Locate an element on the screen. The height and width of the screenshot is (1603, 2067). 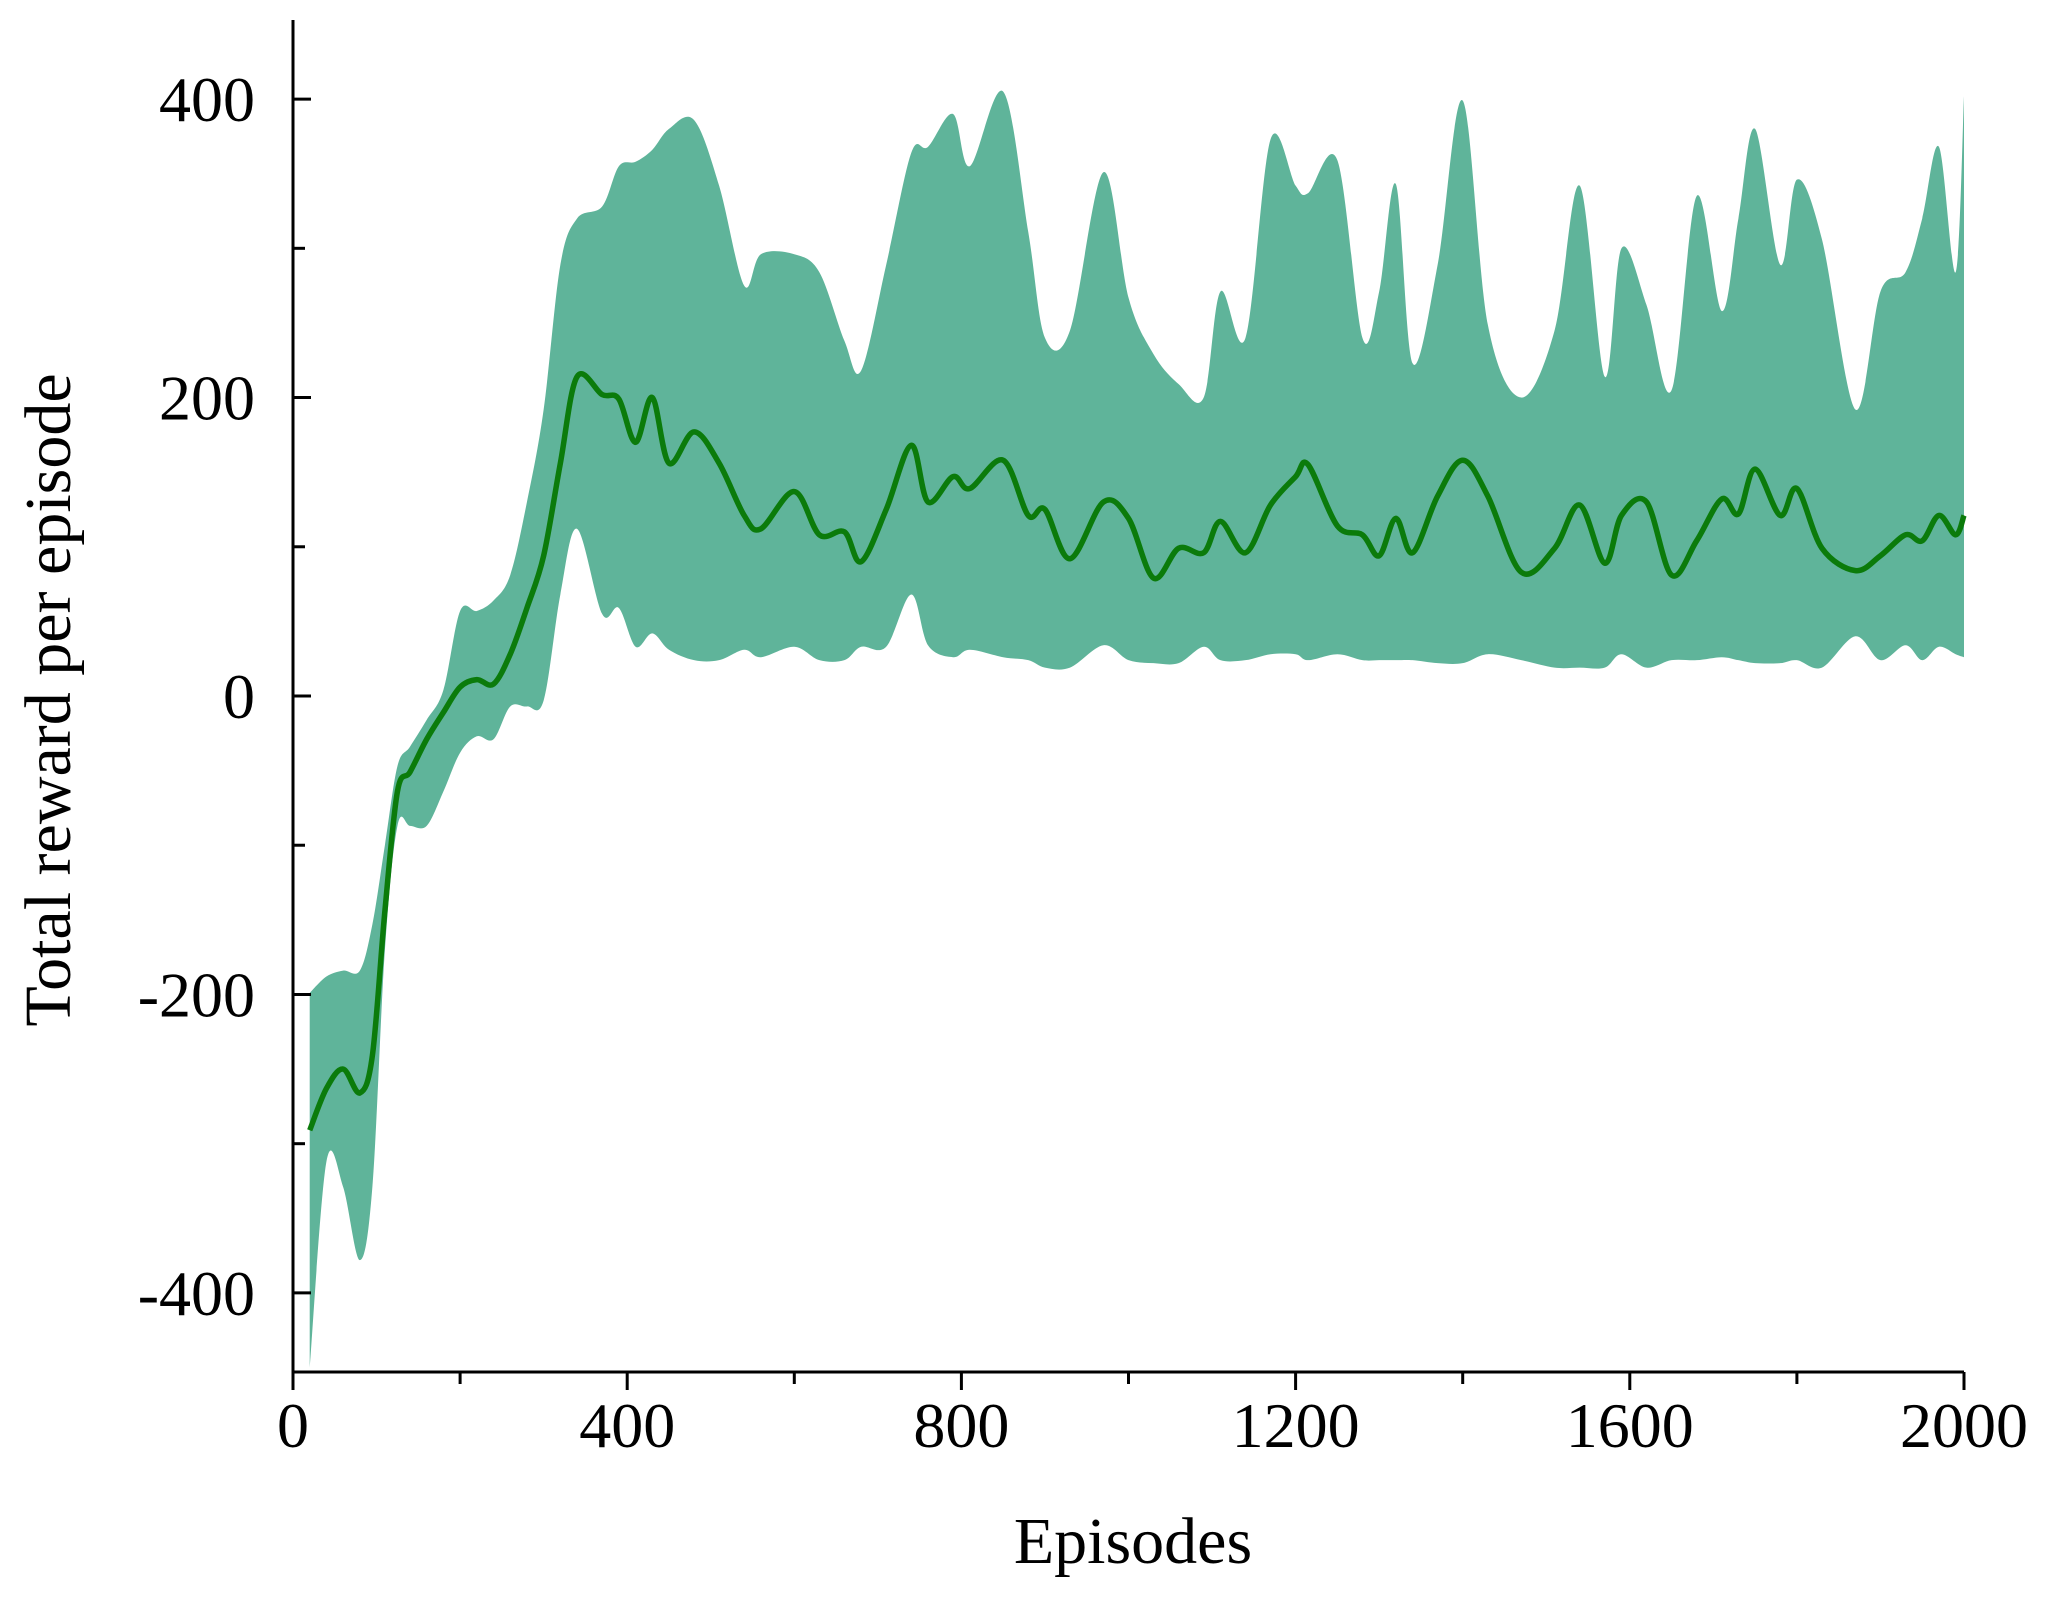
y-tick-label: 200 is located at coordinates (207, 398).